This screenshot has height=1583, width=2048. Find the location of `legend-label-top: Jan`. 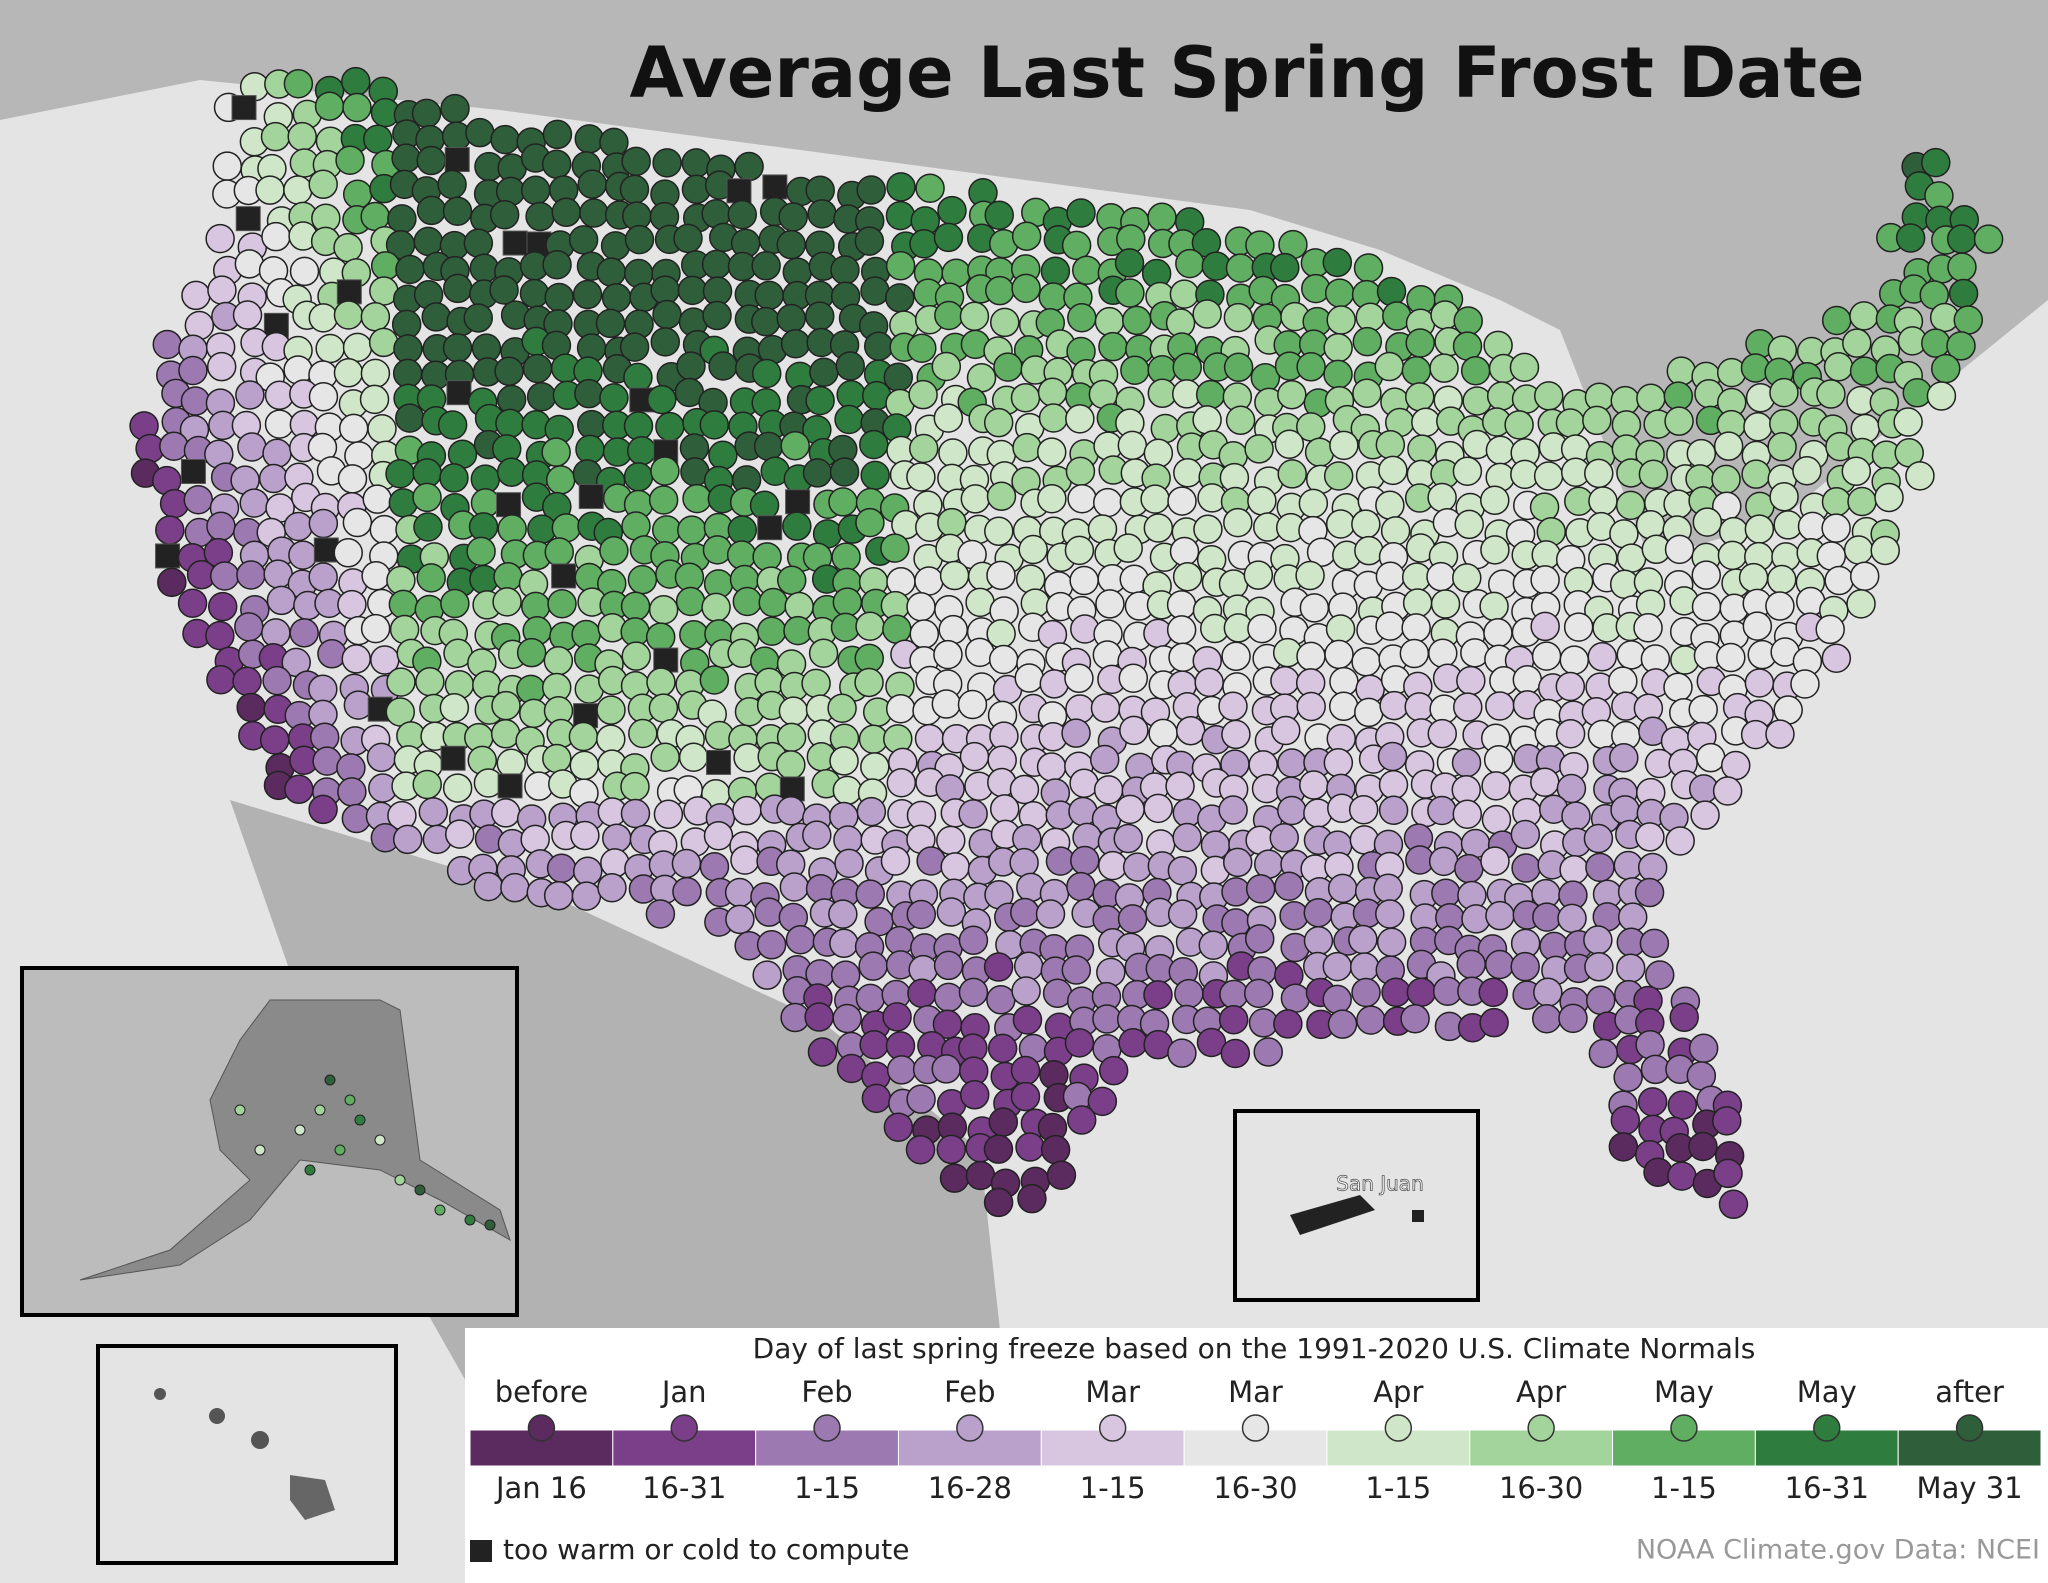

legend-label-top: Jan is located at coordinates (683, 1392).